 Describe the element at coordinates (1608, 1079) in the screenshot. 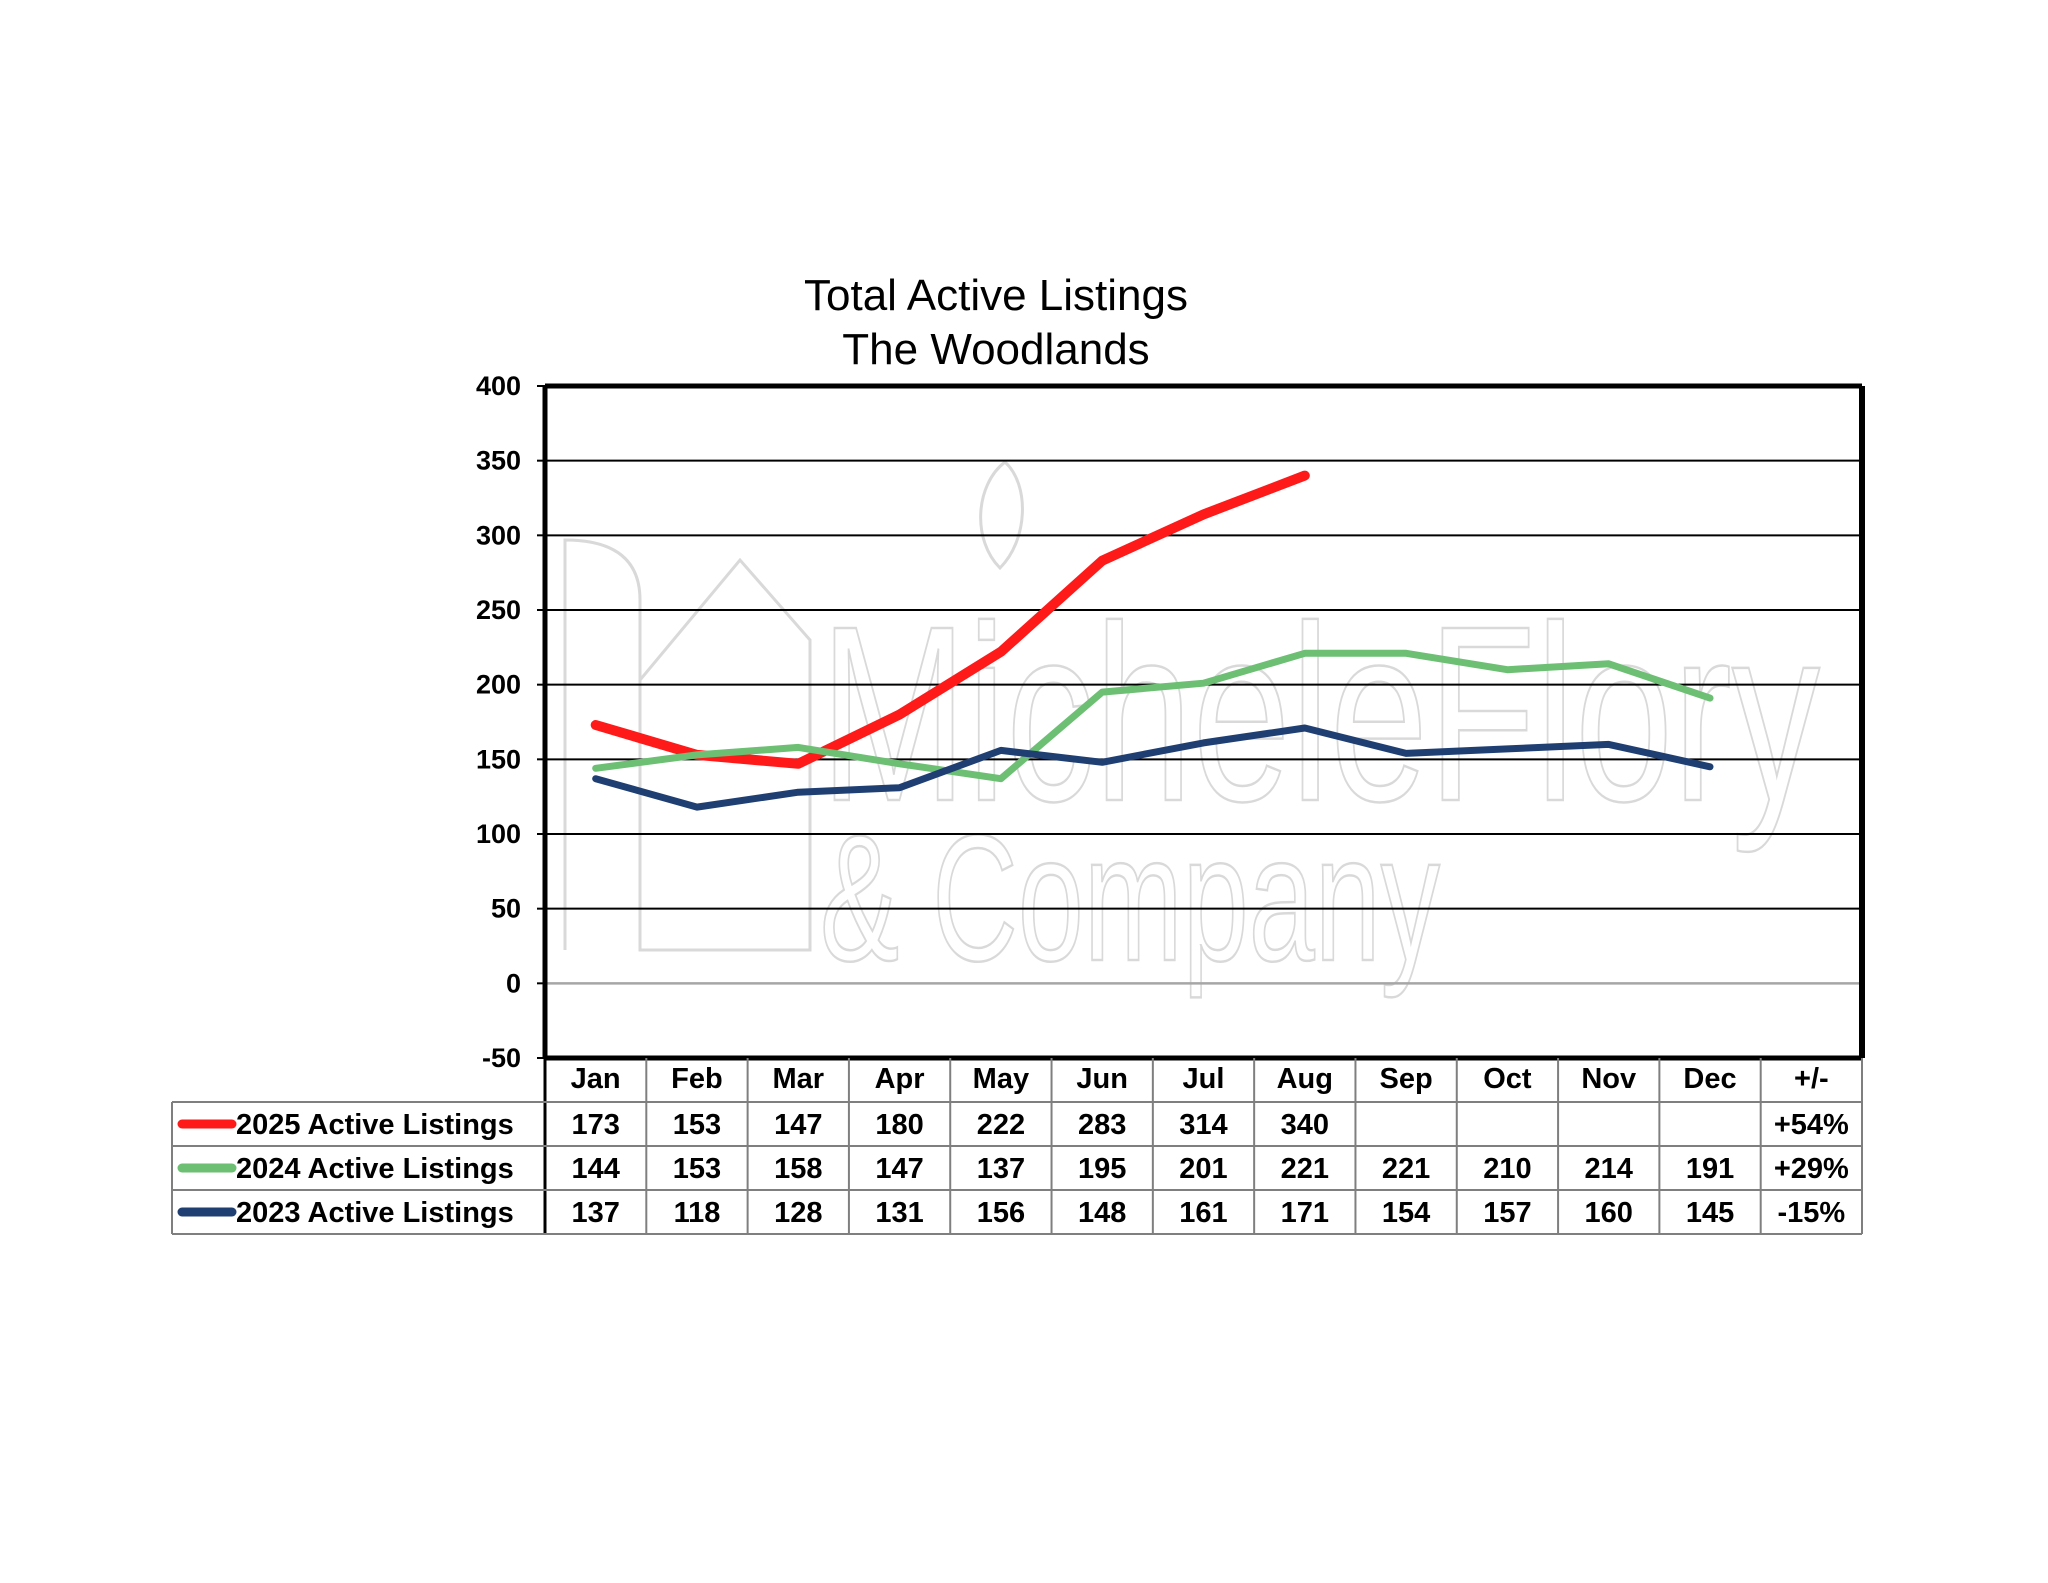

I see `x-tick-label: Nov` at that location.